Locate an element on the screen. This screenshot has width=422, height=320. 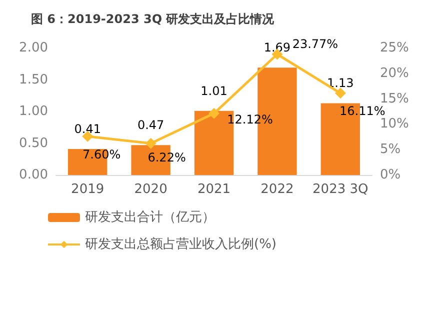
data-label: 0.47 is located at coordinates (150, 125).